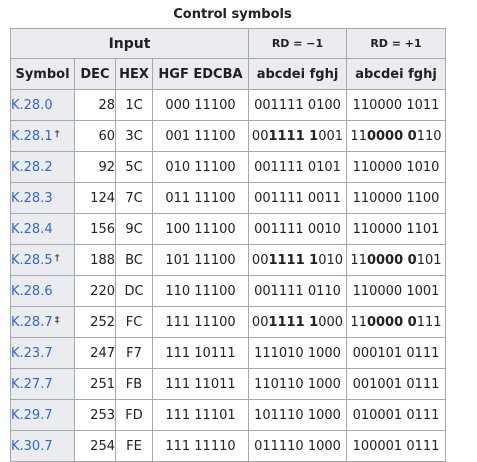  What do you see at coordinates (95, 229) in the screenshot?
I see `dec-cell: 156` at bounding box center [95, 229].